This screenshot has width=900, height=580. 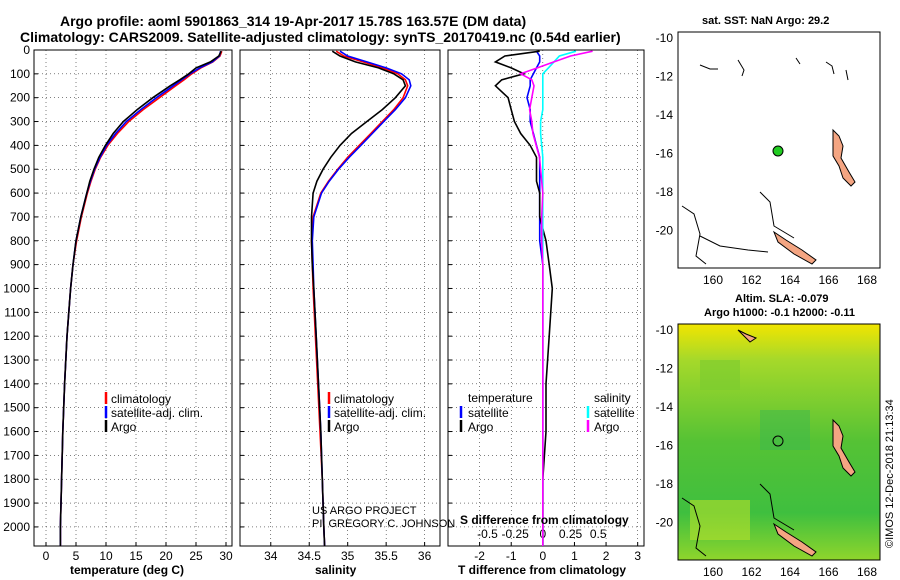 I want to click on map-bottom-new-caledonia, so click(x=794, y=539).